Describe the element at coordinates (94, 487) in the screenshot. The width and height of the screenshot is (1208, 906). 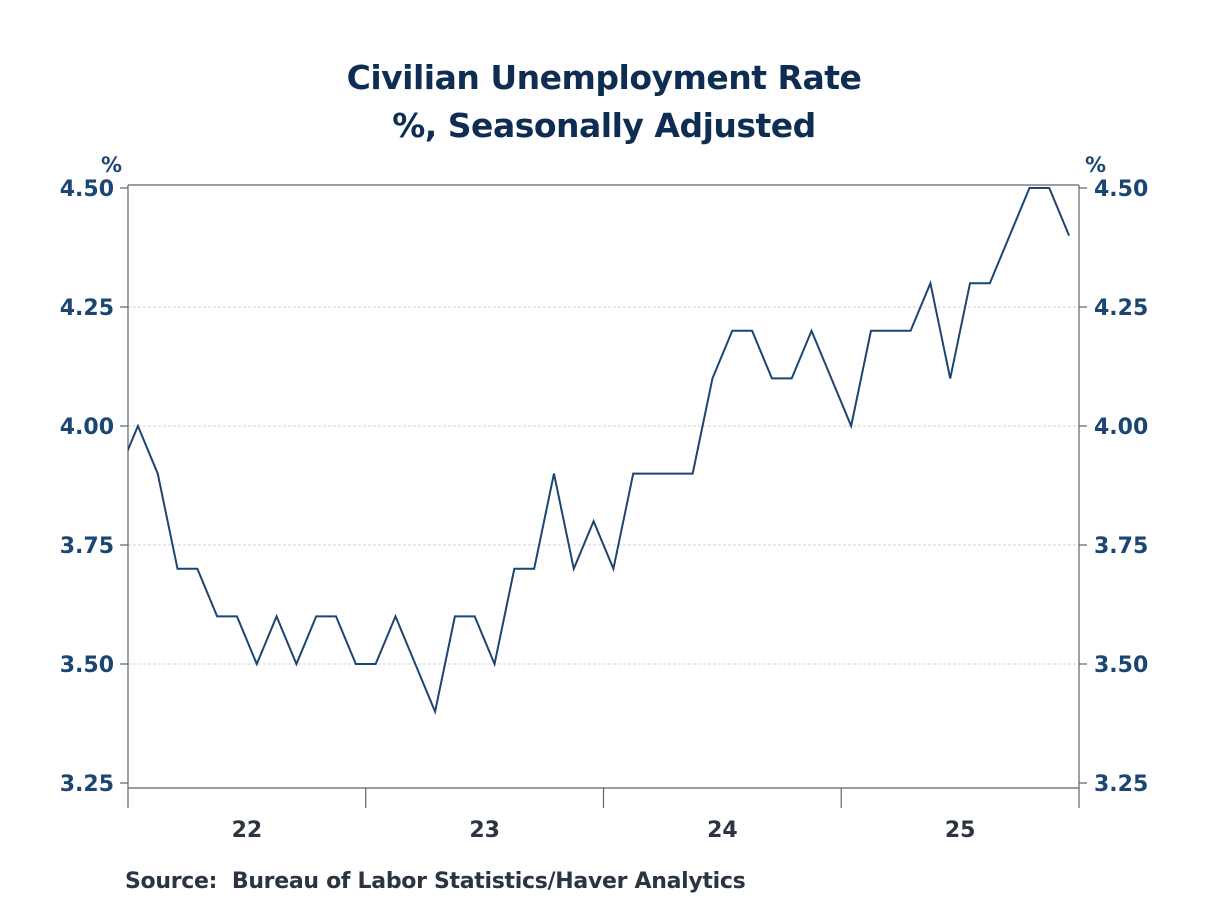
I see `y-axis-left: 4.50 4.25 4.00 3.75 3.50 3.25` at that location.